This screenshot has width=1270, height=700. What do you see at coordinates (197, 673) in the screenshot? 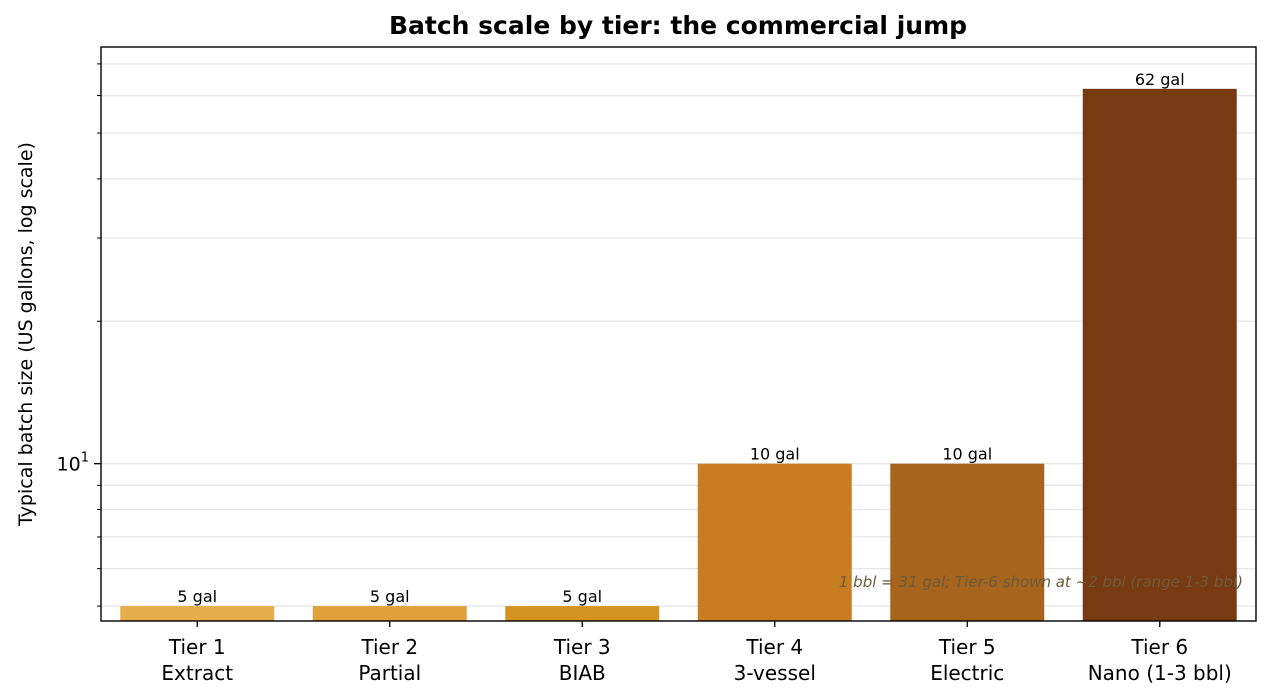
I see `x-tick-sublabel: Extract` at bounding box center [197, 673].